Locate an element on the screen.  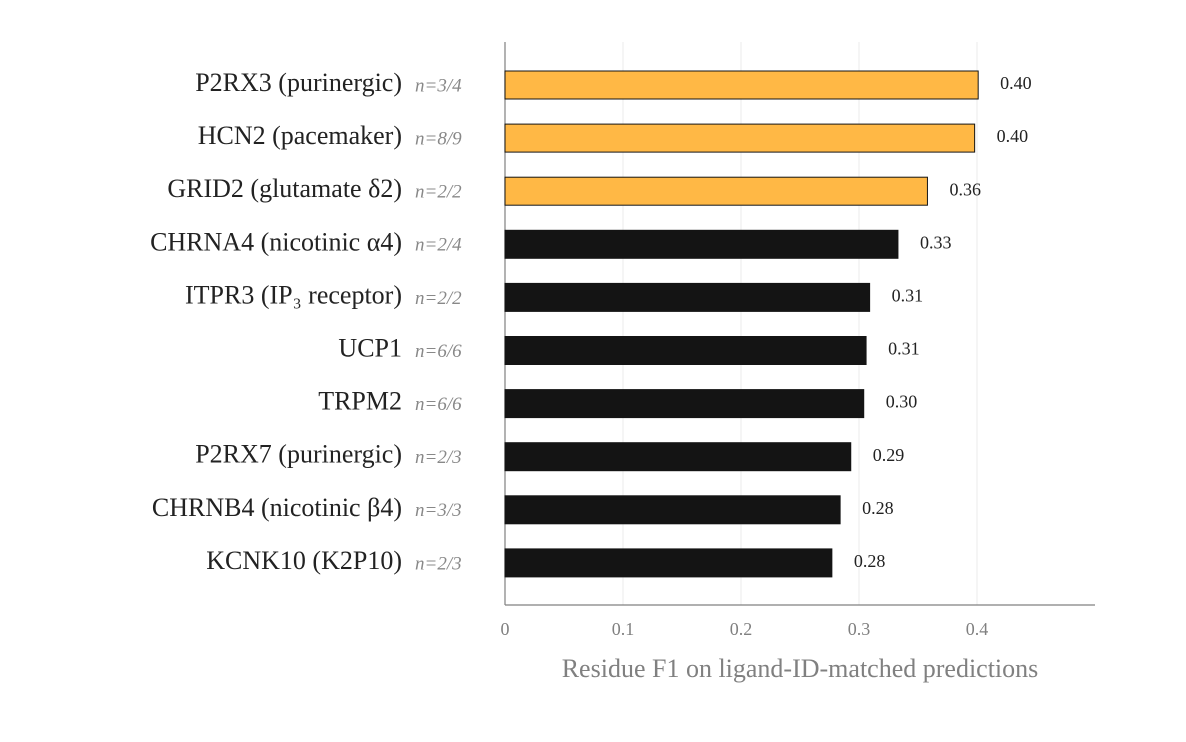
y-tick-label: CHRNA4 (nicotinic α4) is located at coordinates (276, 241).